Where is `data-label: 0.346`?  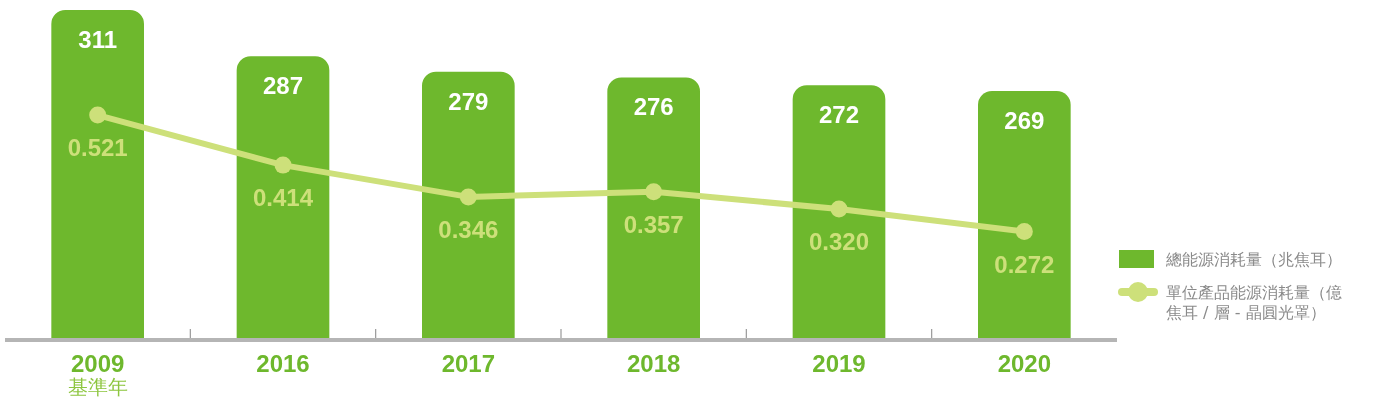
data-label: 0.346 is located at coordinates (468, 229).